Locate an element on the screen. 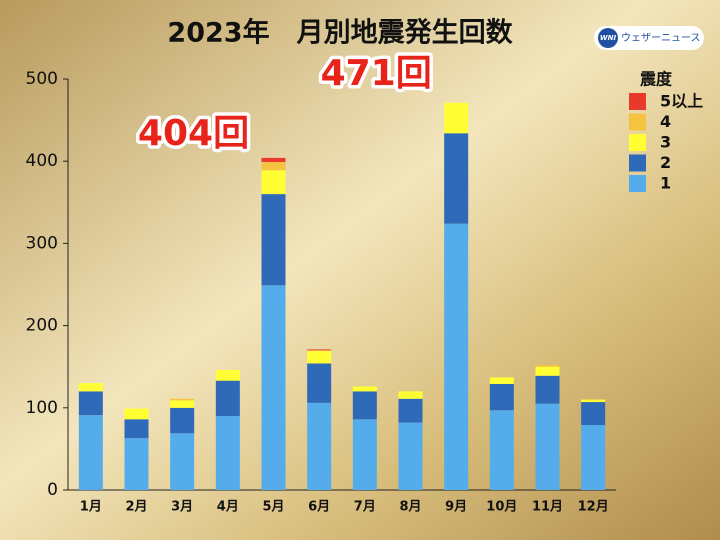  x-tick-label: 8月 is located at coordinates (410, 507).